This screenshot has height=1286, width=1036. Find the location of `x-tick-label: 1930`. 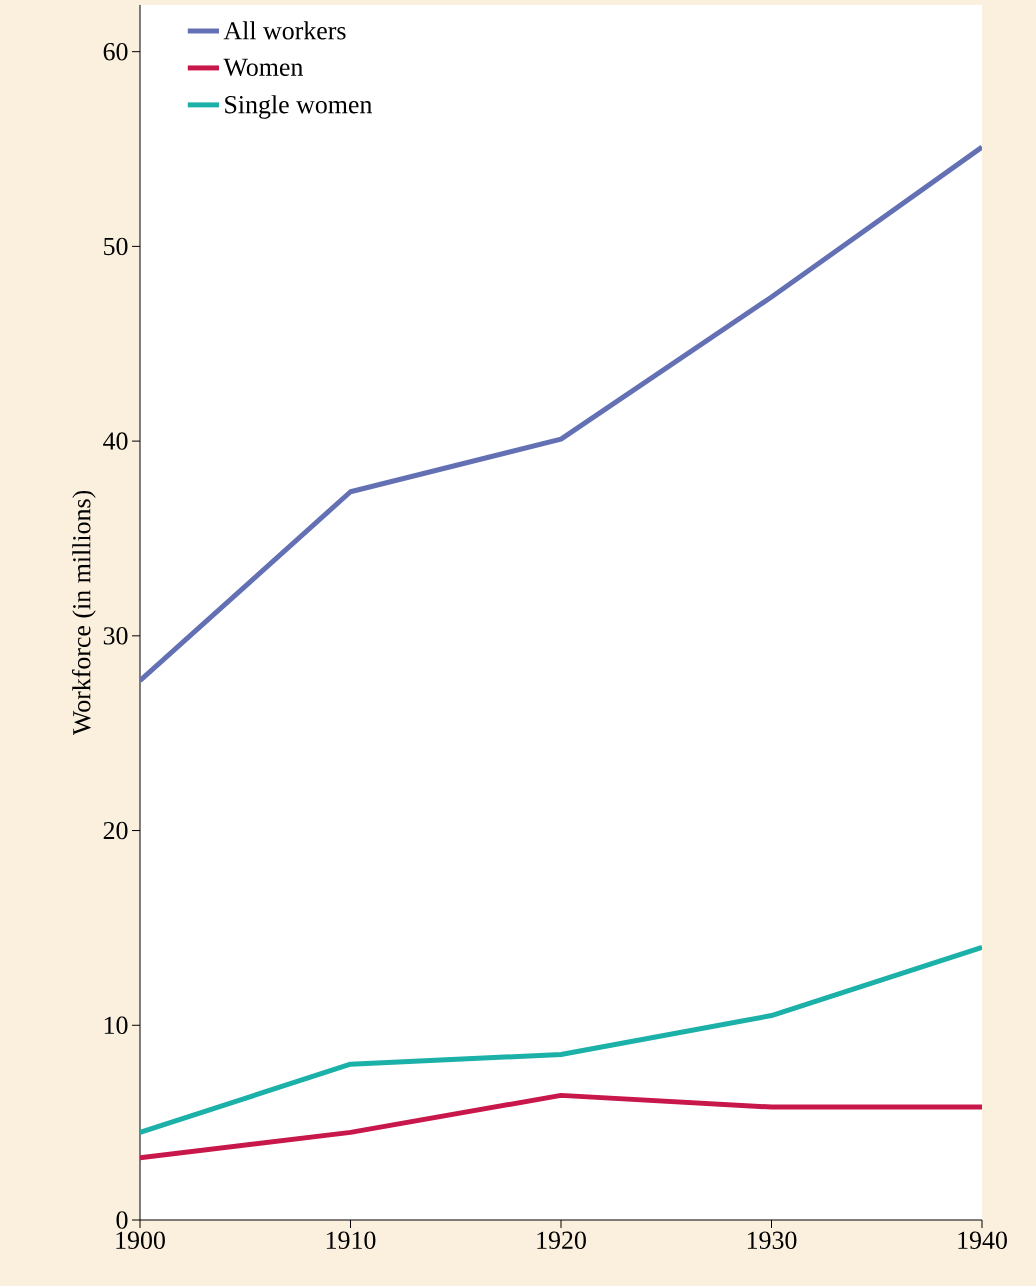

x-tick-label: 1930 is located at coordinates (772, 1240).